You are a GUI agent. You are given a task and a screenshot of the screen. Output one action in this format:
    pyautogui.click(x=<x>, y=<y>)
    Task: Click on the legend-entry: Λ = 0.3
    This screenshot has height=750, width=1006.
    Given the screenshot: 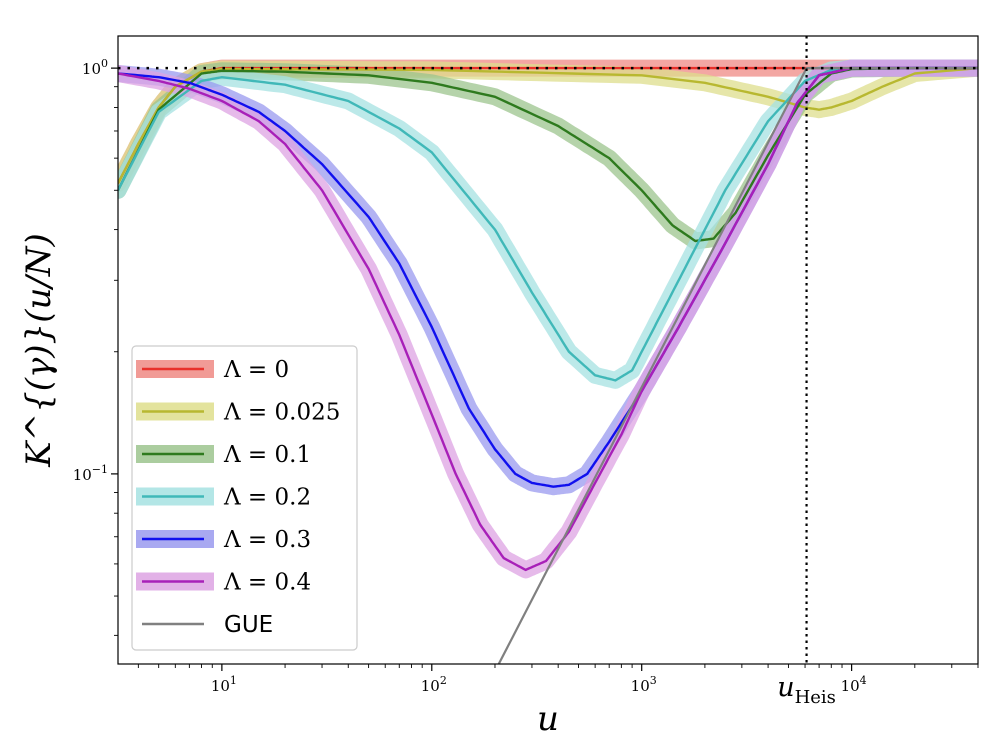 What is the action you would take?
    pyautogui.click(x=223, y=540)
    